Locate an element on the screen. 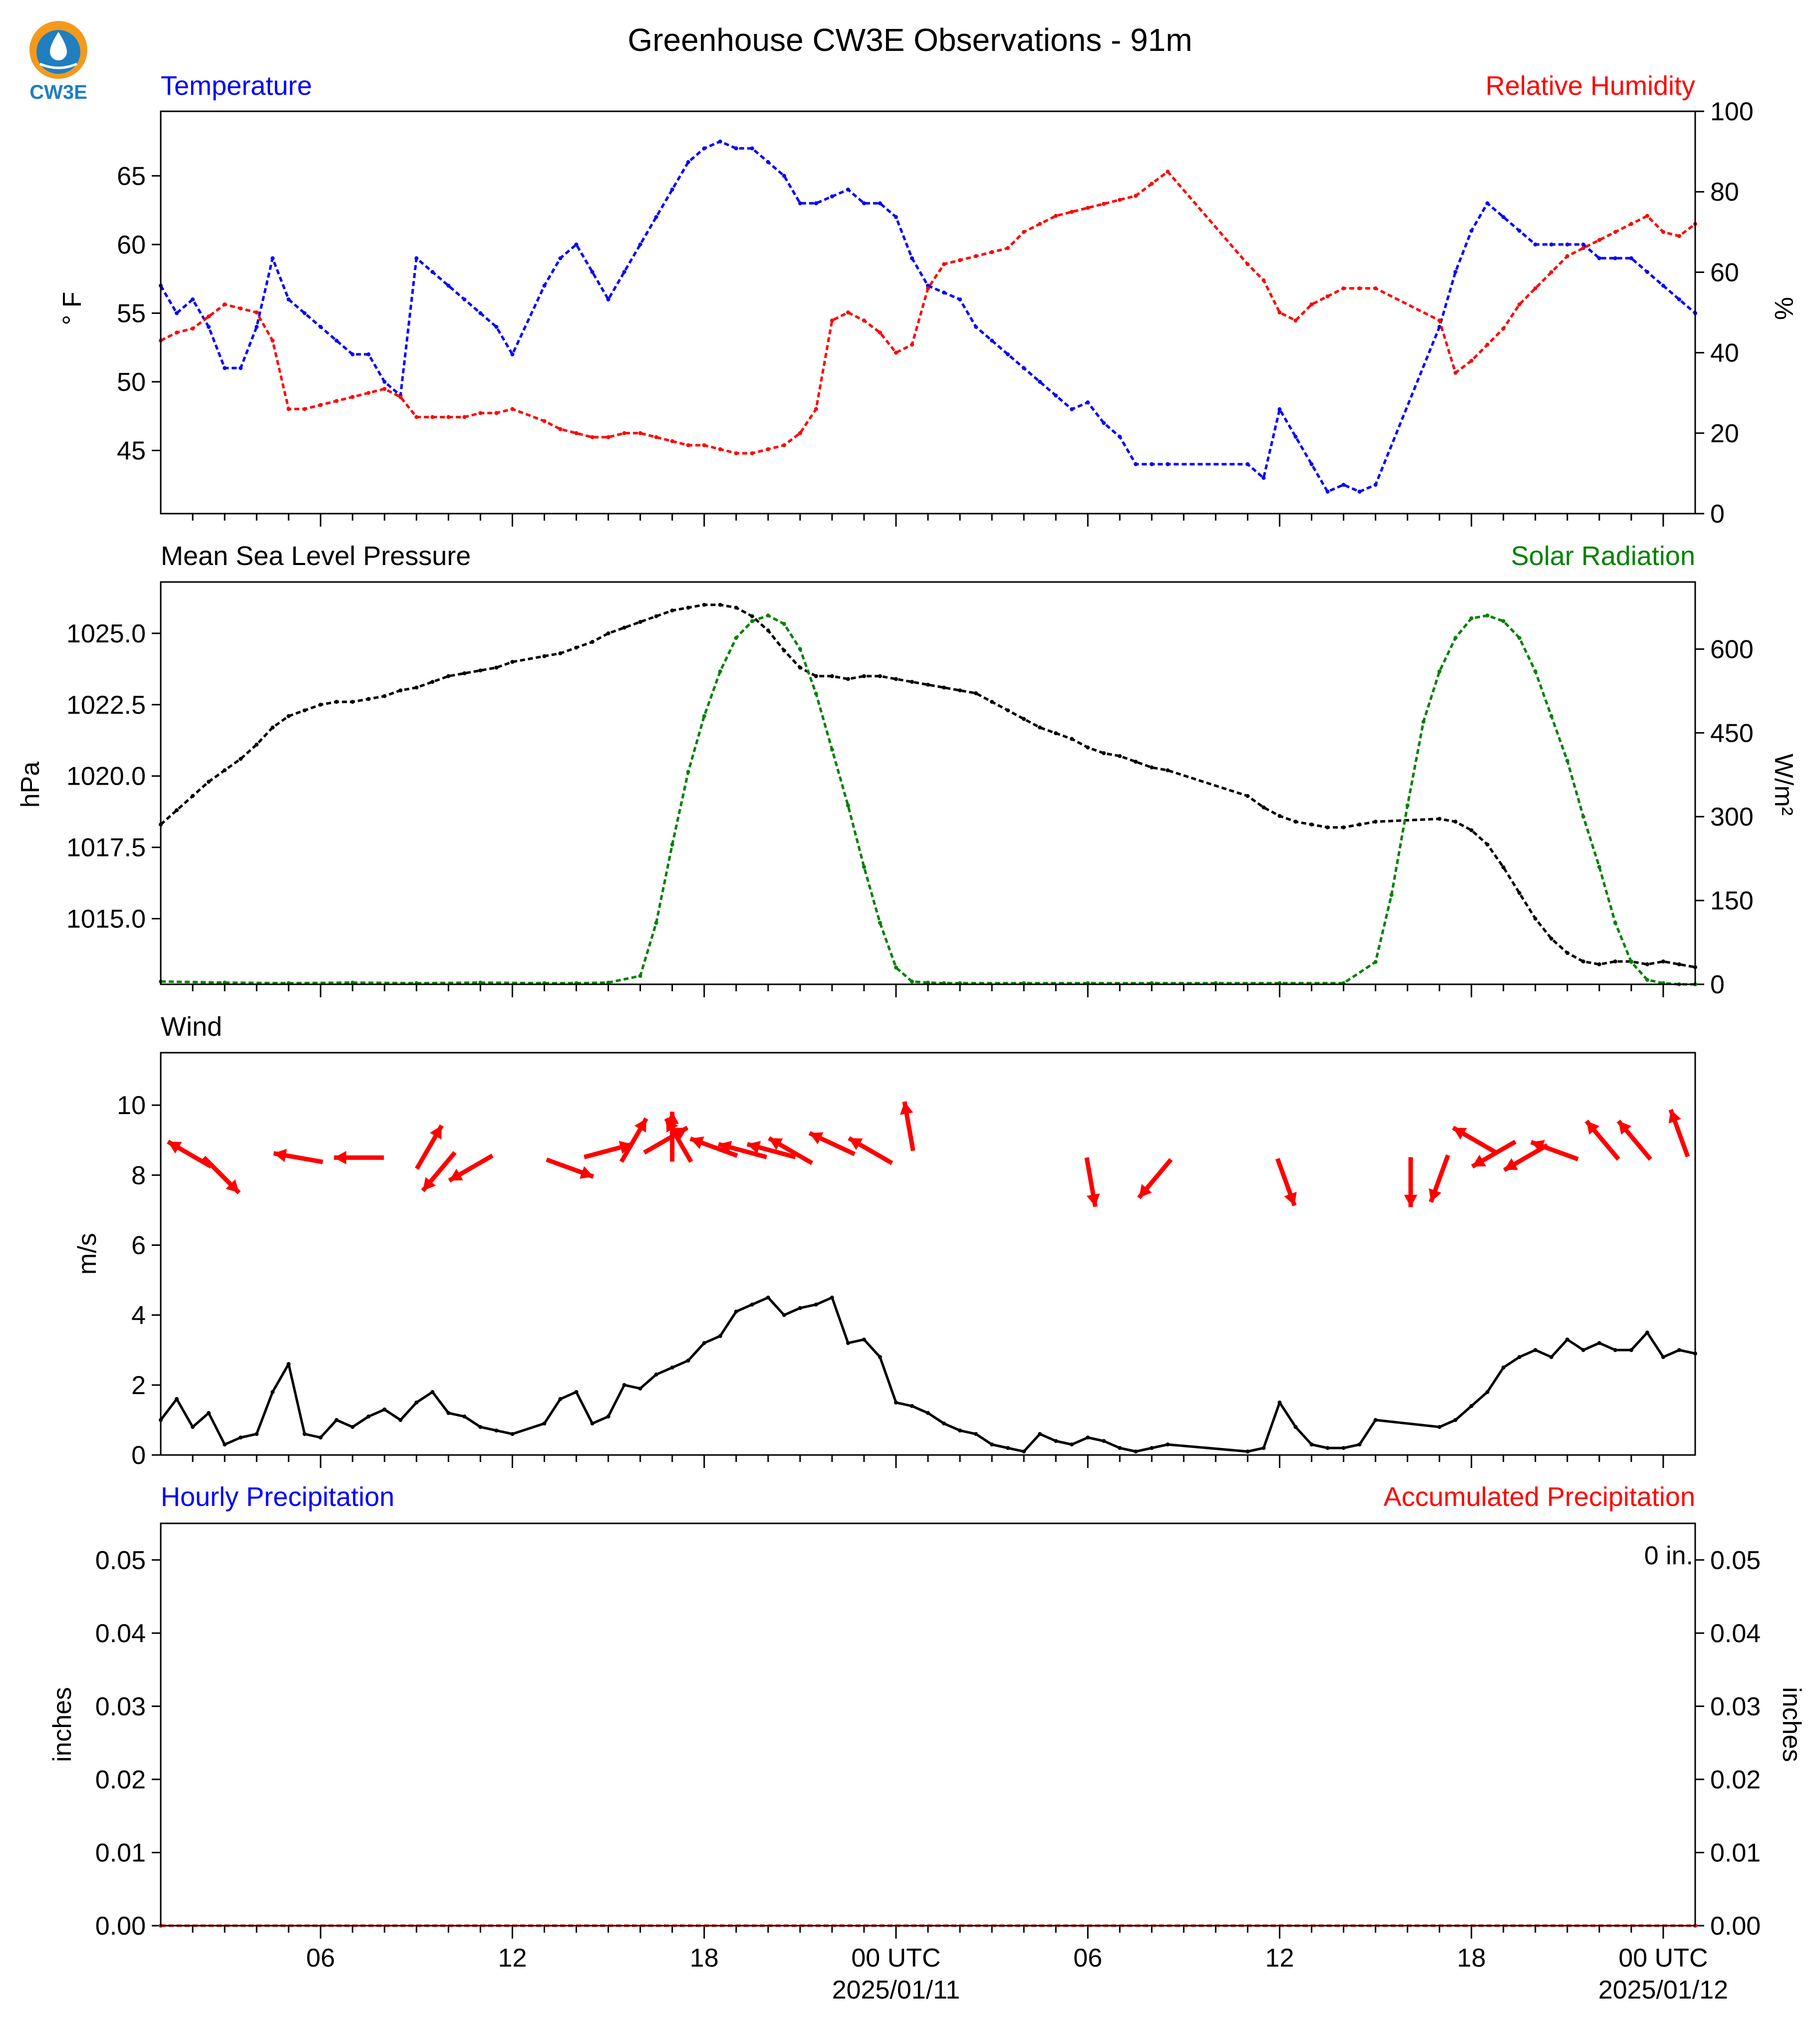  left-y-tick-label: 1017.5 is located at coordinates (106, 848).